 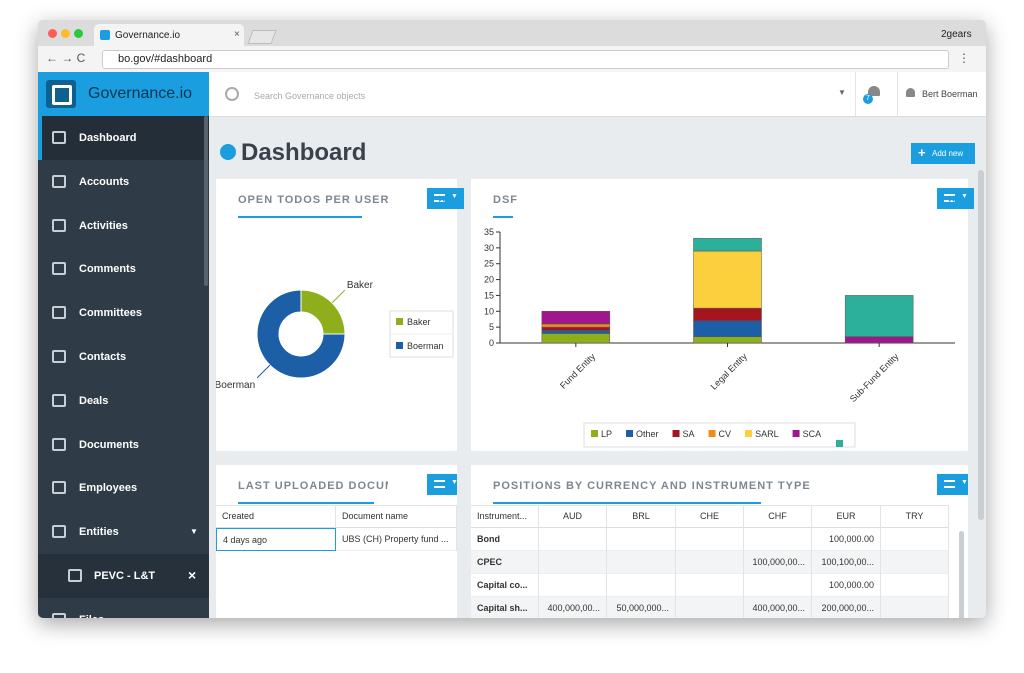 What do you see at coordinates (396, 516) in the screenshot?
I see `column-header: Document name` at bounding box center [396, 516].